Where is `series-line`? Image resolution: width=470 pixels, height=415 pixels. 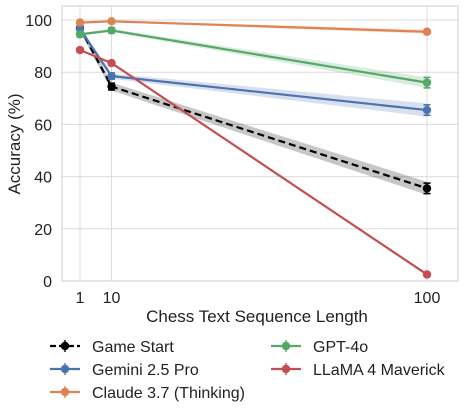
series-line is located at coordinates (253, 26).